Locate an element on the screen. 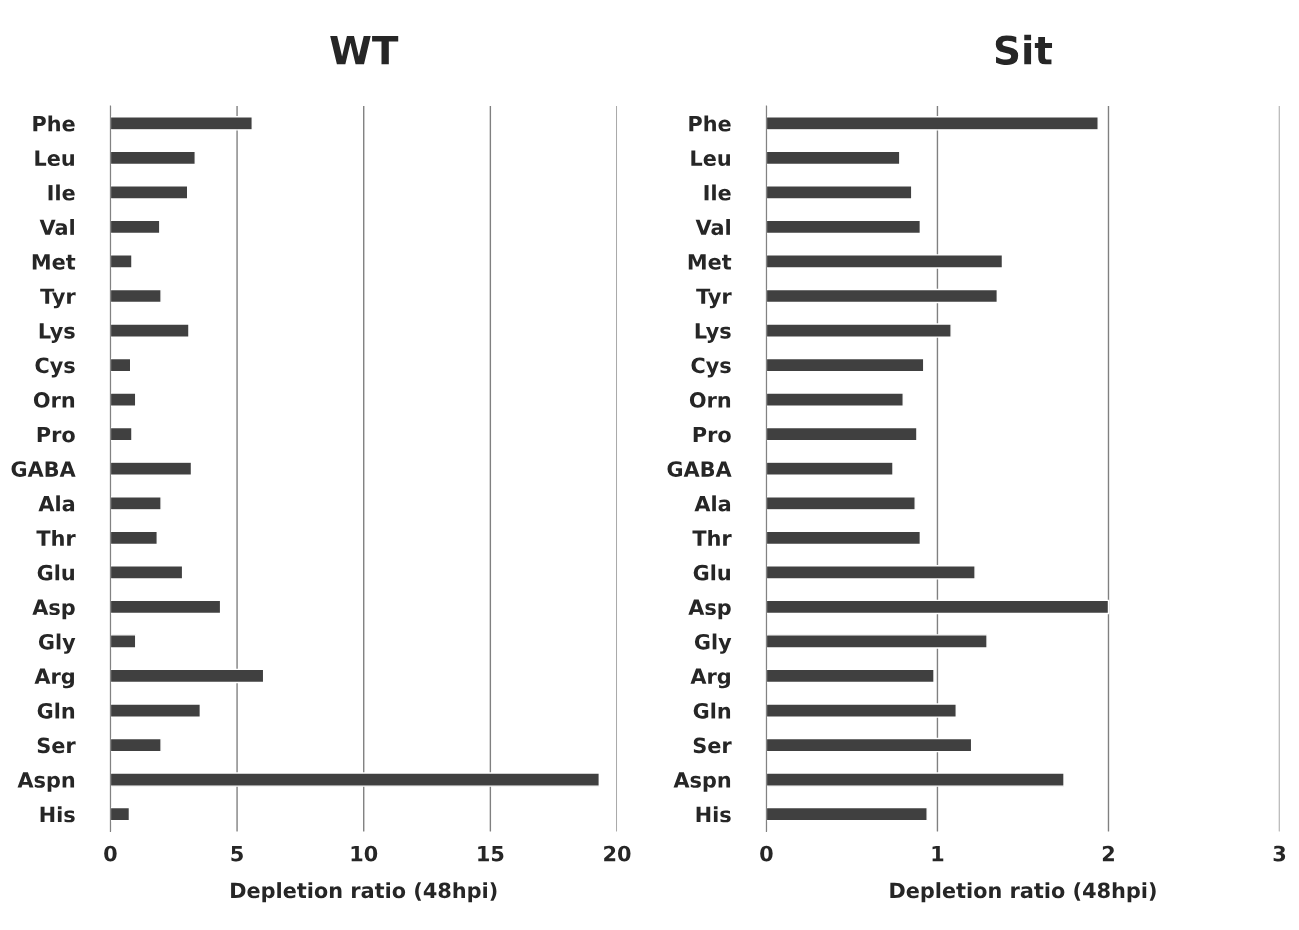 The image size is (1299, 930). x-tick-label: 20 is located at coordinates (617, 853).